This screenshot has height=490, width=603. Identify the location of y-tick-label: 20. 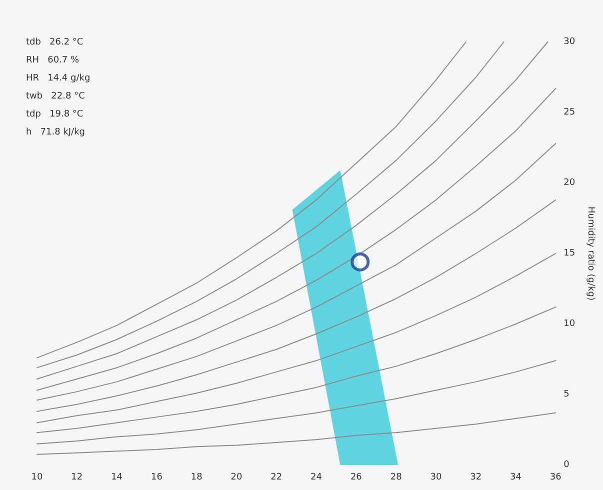
(570, 183).